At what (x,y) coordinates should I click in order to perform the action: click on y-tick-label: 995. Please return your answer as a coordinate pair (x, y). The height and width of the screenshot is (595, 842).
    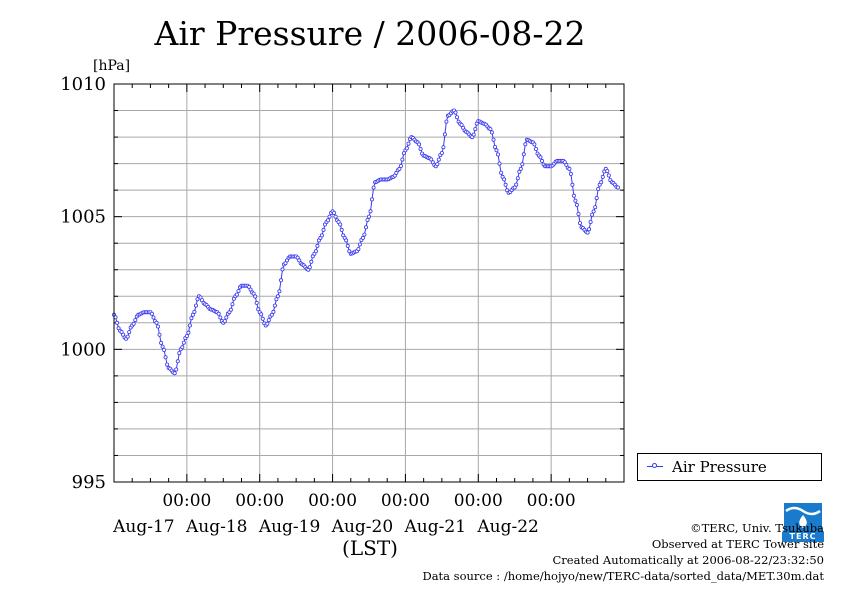
    Looking at the image, I should click on (89, 482).